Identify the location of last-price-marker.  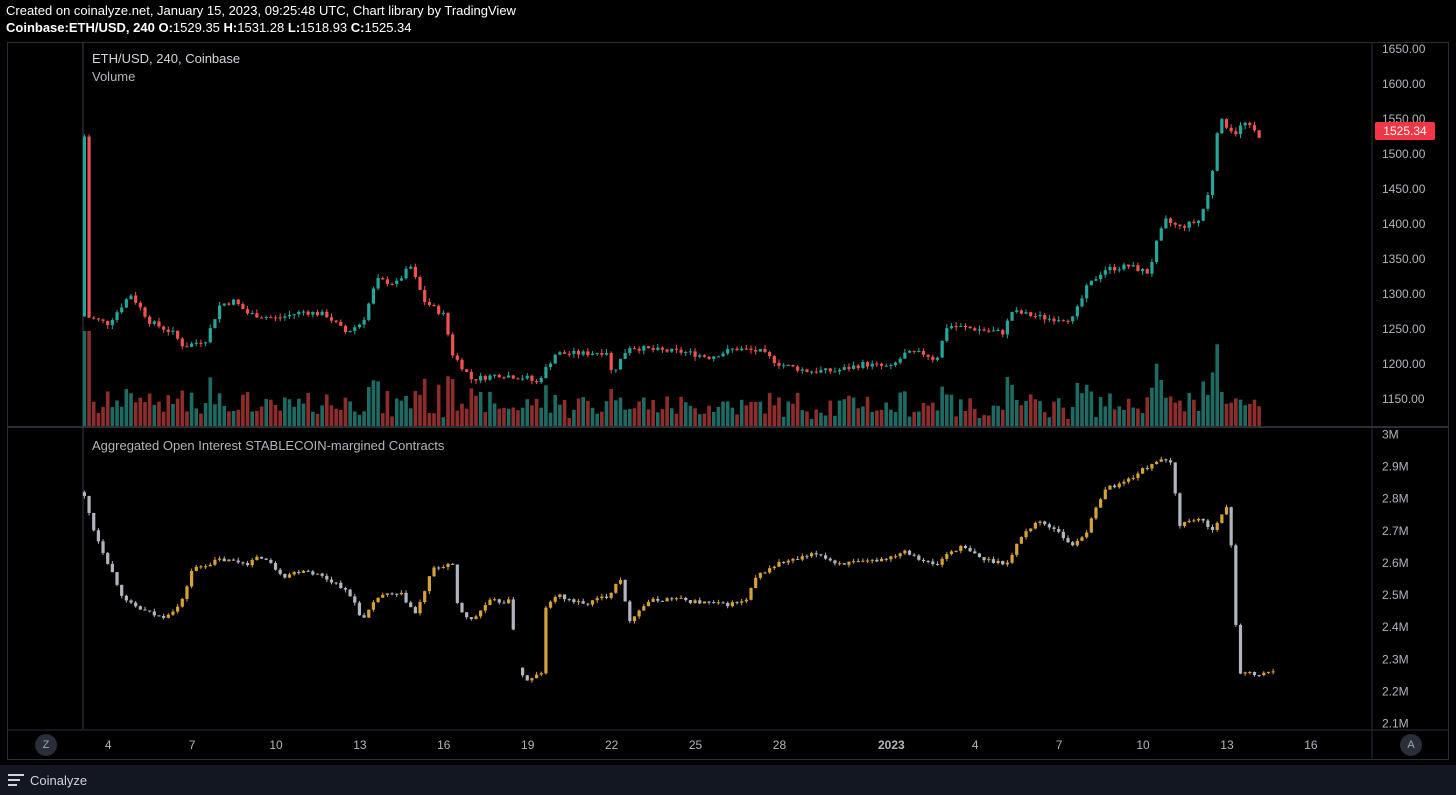
(1405, 131).